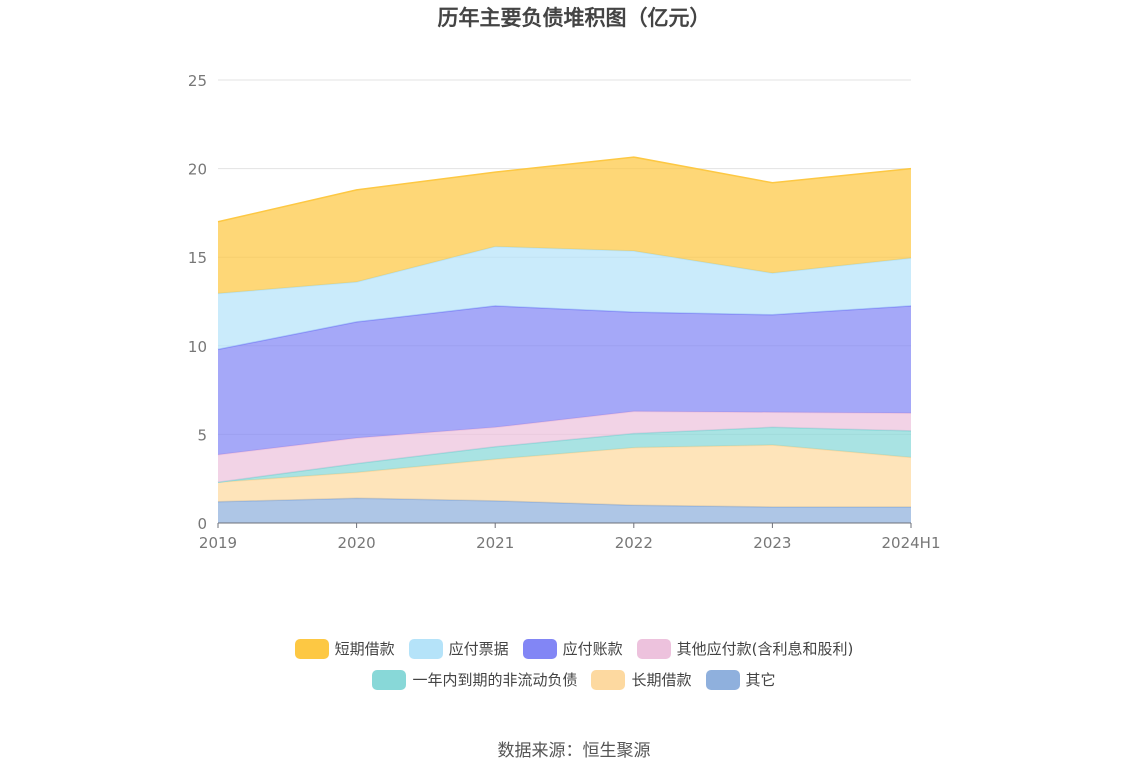 The height and width of the screenshot is (776, 1148). I want to click on legend-row: 一年内到期的非流动负债 长期借款 其它, so click(574, 679).